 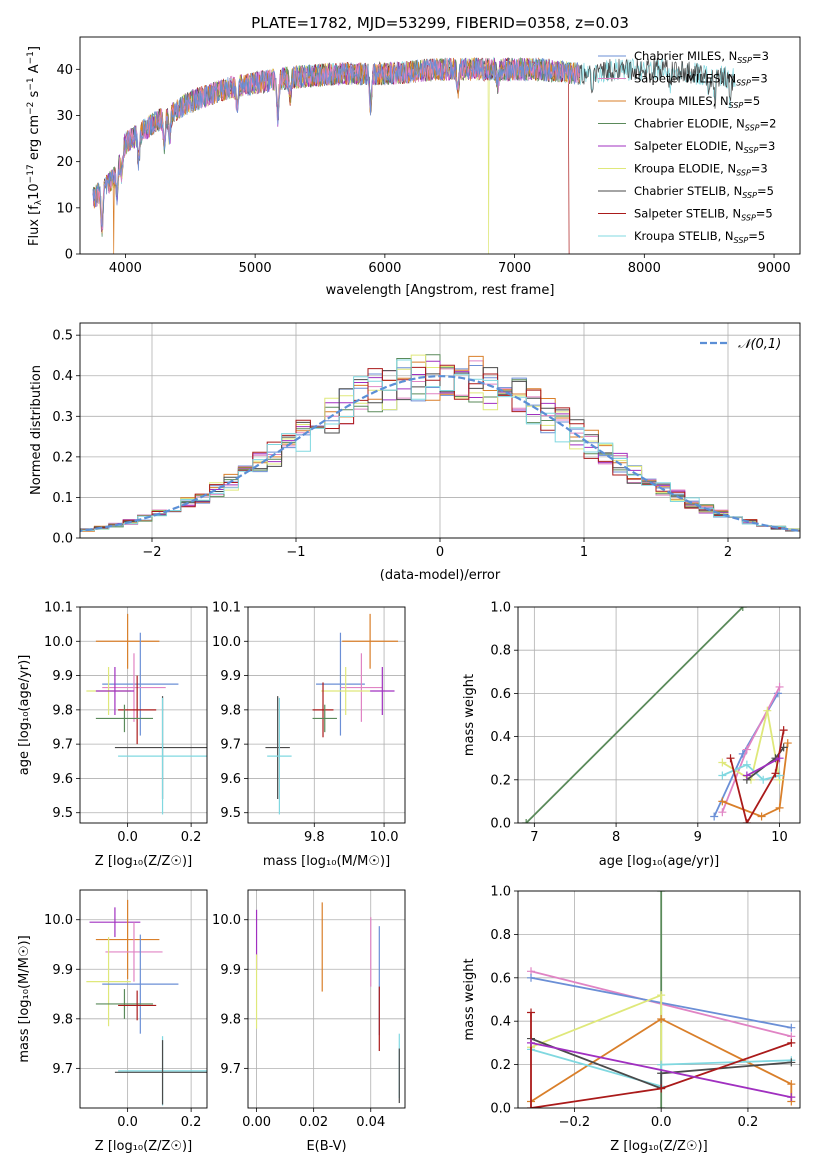 What do you see at coordinates (226, 642) in the screenshot?
I see `y-tick-label: 10.0` at bounding box center [226, 642].